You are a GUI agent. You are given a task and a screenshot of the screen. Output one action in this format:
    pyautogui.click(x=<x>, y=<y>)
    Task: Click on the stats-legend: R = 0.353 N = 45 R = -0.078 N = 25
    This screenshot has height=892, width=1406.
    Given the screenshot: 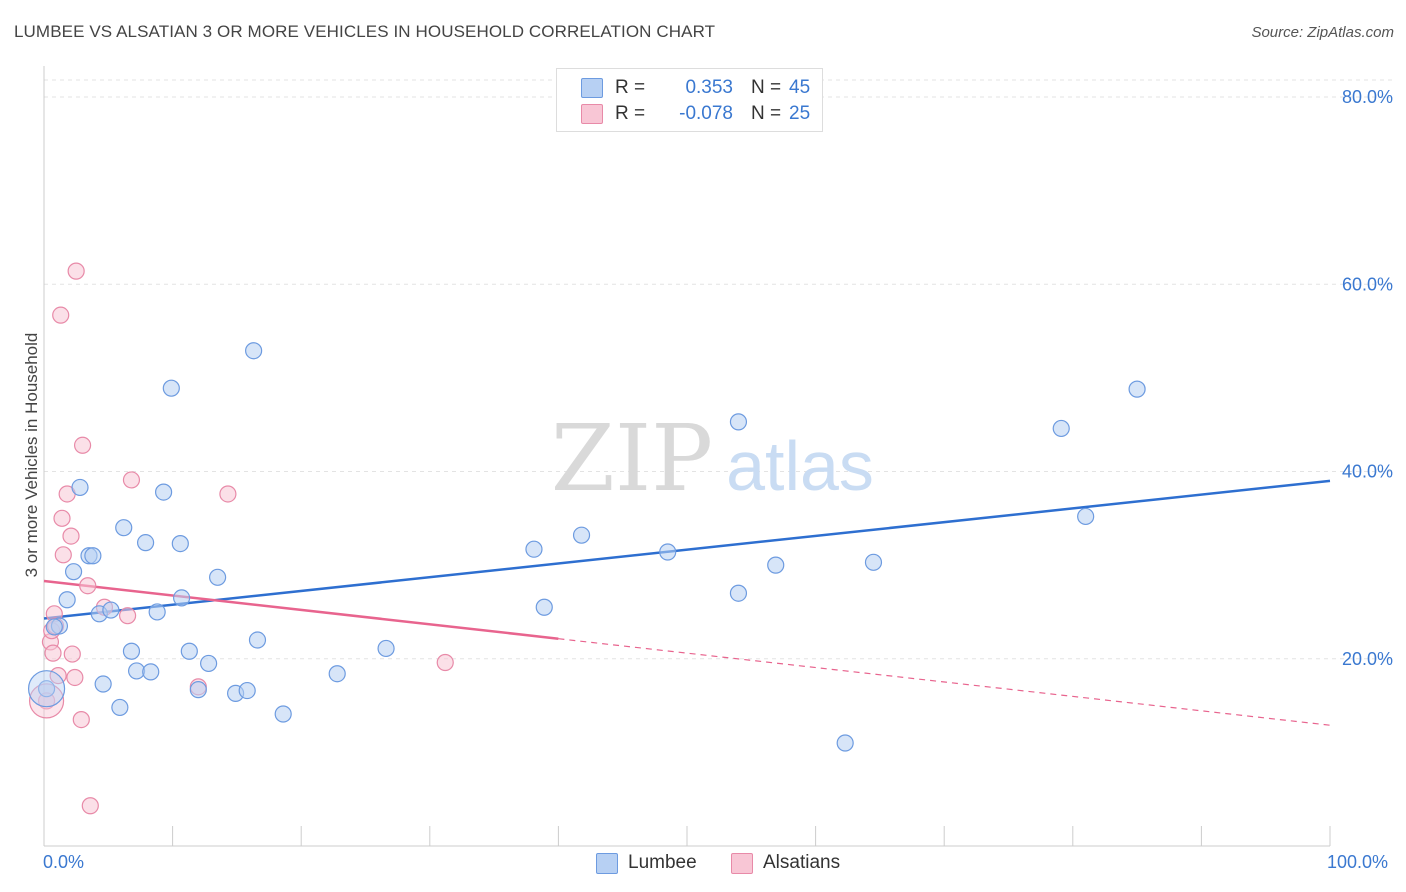 What is the action you would take?
    pyautogui.click(x=689, y=100)
    